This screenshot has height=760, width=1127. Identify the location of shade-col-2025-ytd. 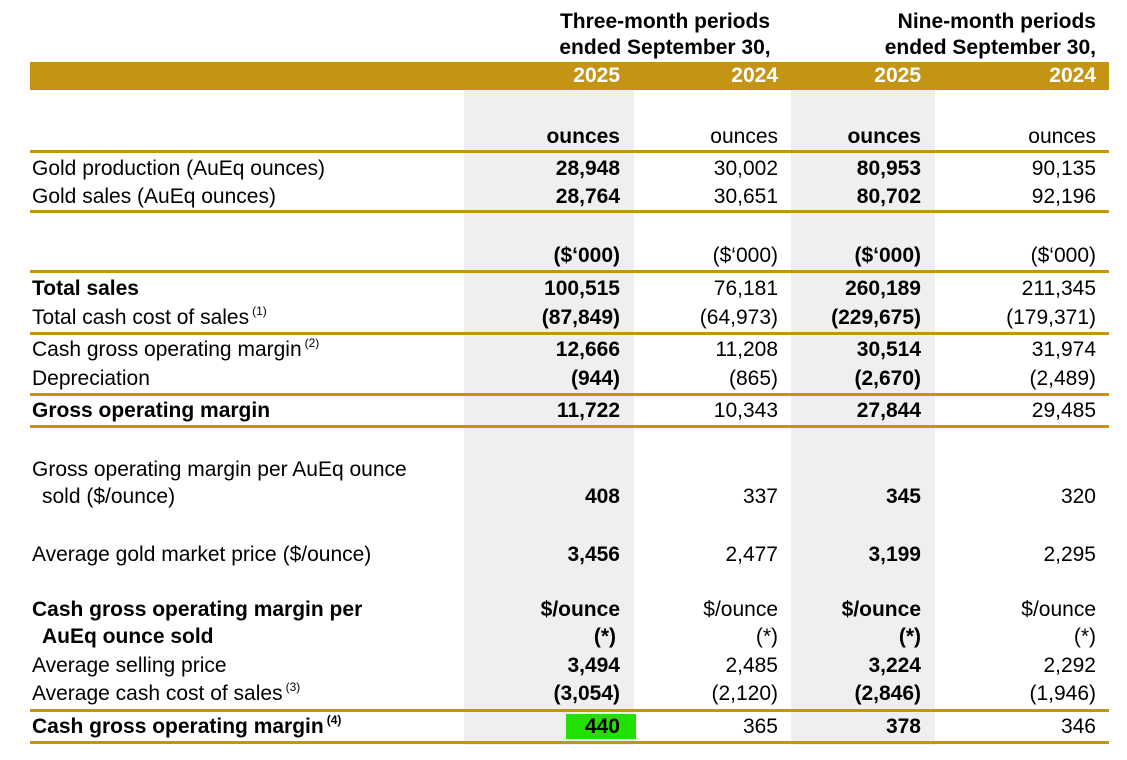
(863, 417).